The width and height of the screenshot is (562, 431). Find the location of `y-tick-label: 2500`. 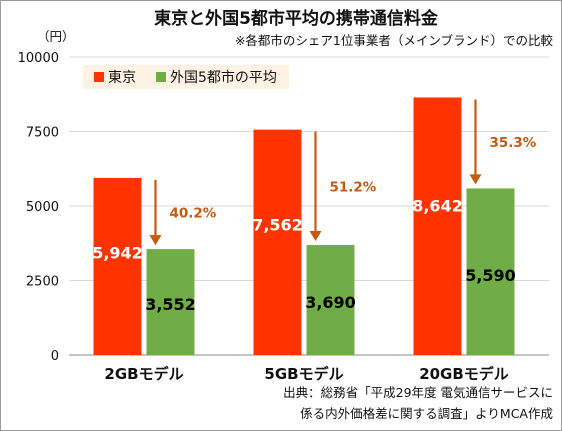

y-tick-label: 2500 is located at coordinates (42, 282).